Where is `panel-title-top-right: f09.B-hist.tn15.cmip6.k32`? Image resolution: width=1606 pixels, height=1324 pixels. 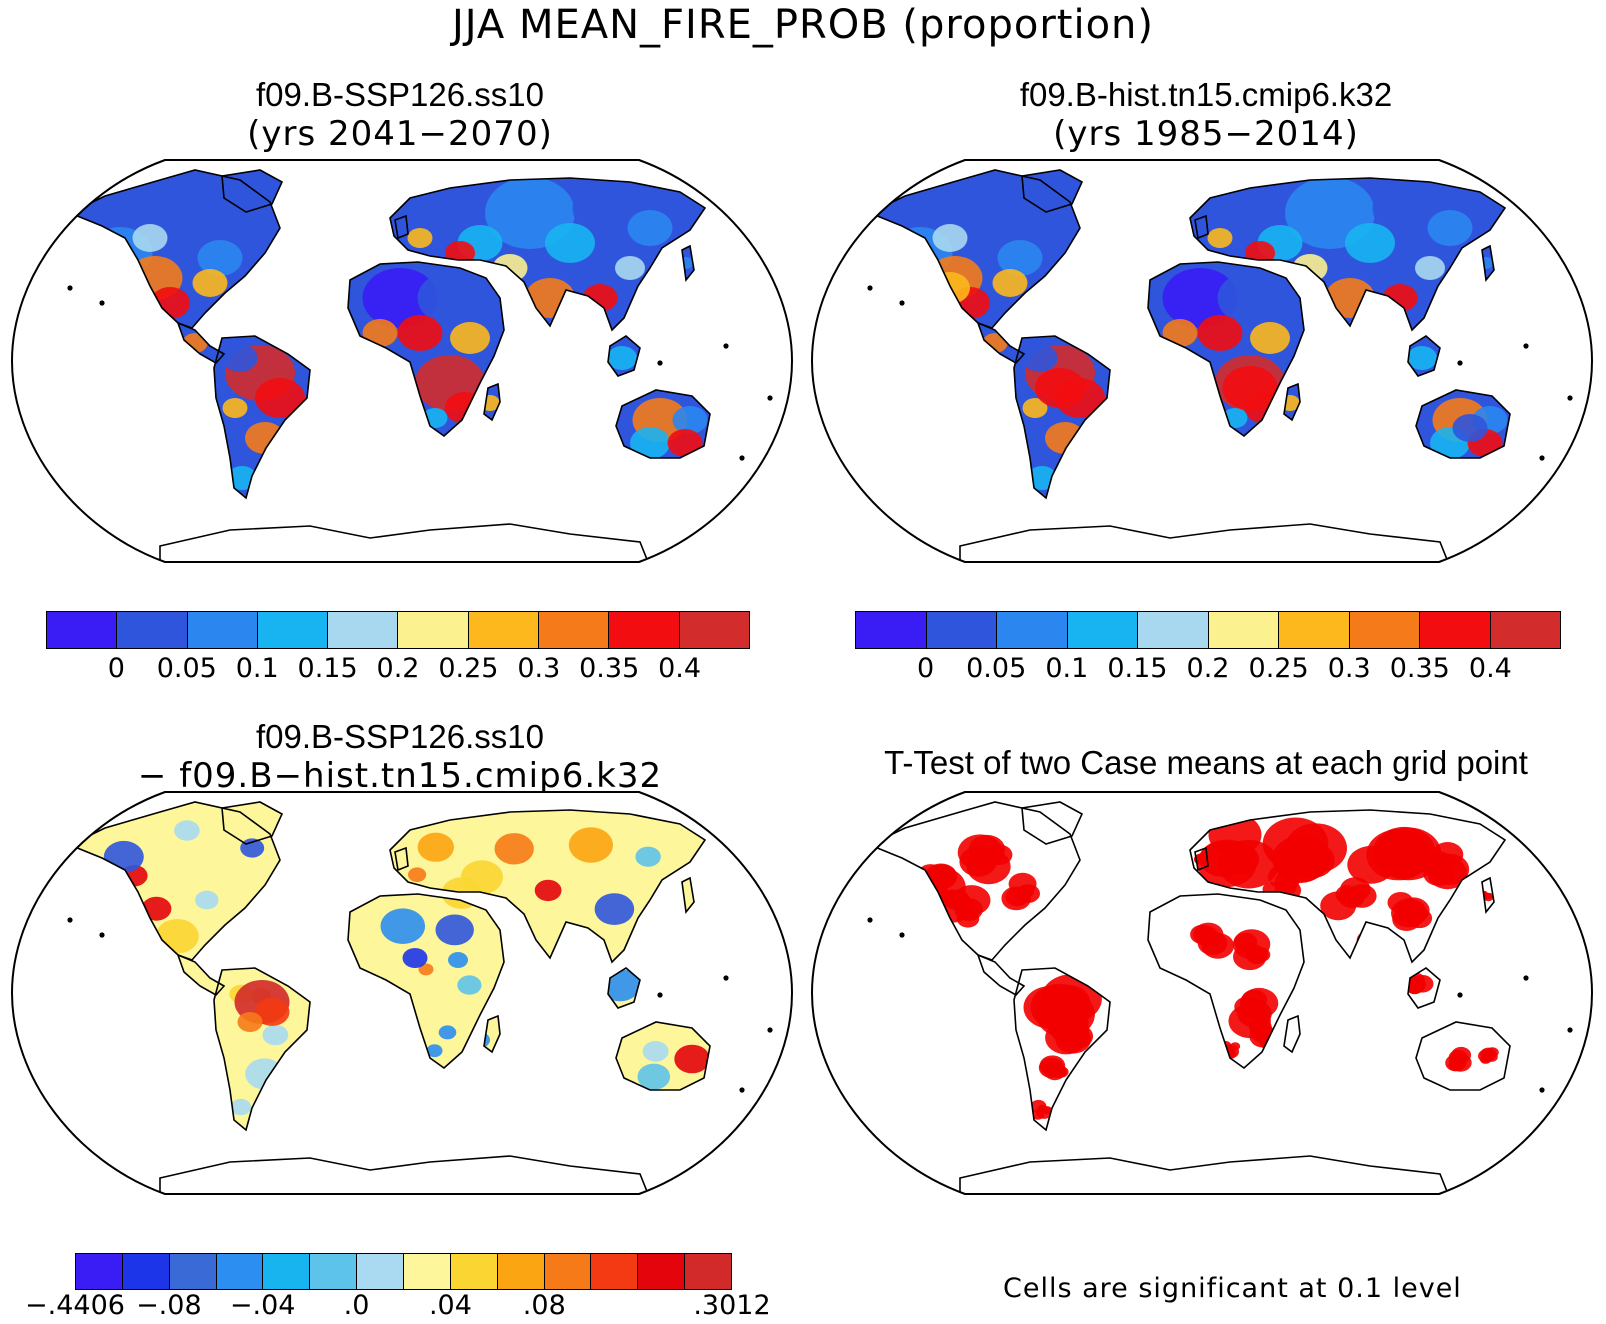
panel-title-top-right: f09.B-hist.tn15.cmip6.k32 is located at coordinates (1206, 94).